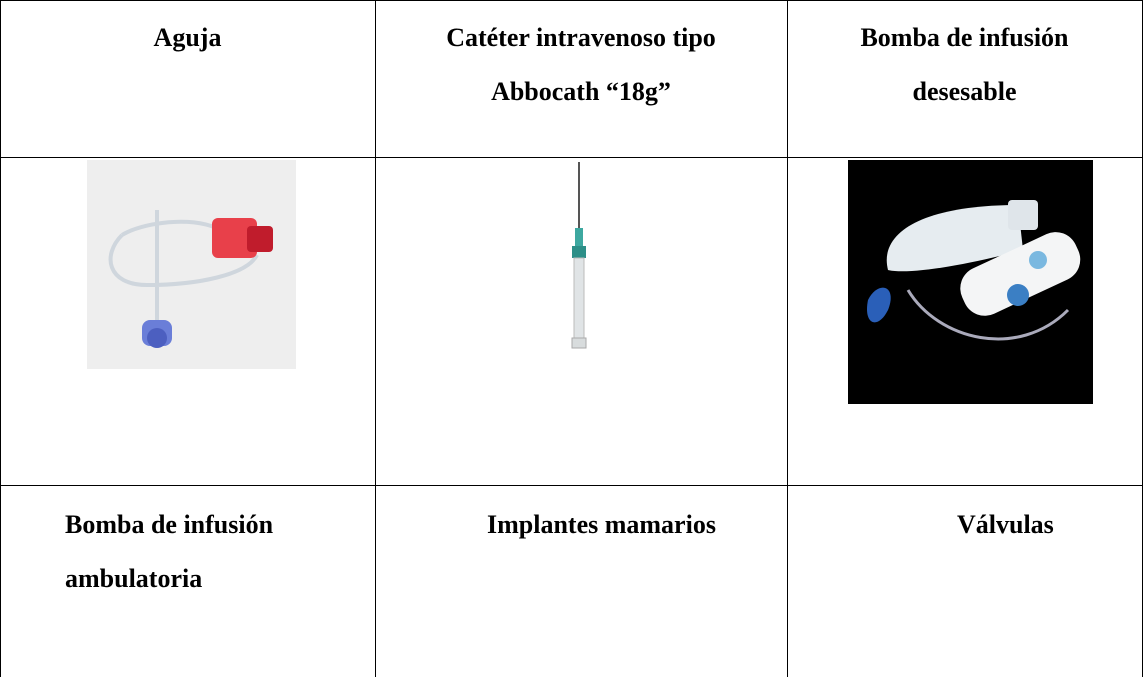  Describe the element at coordinates (191, 264) in the screenshot. I see `needle-image` at that location.